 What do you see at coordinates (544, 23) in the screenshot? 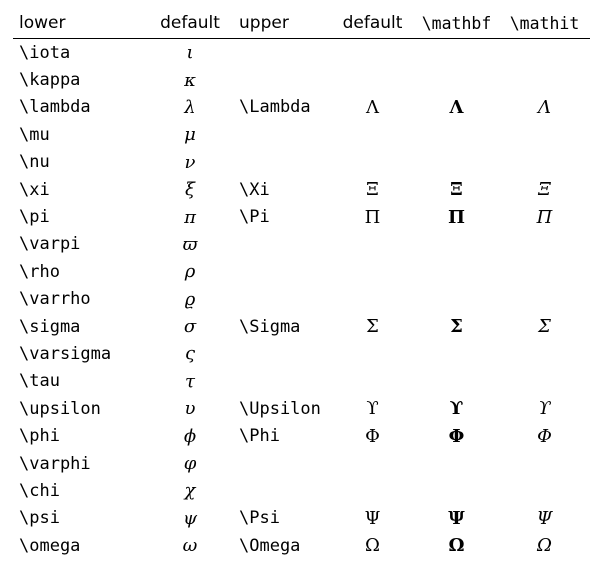
I see `header-mathit: \mathit` at bounding box center [544, 23].